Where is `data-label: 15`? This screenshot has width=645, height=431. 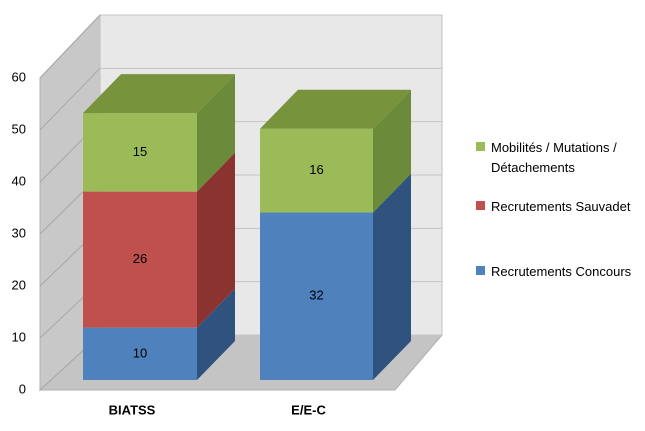 data-label: 15 is located at coordinates (140, 151).